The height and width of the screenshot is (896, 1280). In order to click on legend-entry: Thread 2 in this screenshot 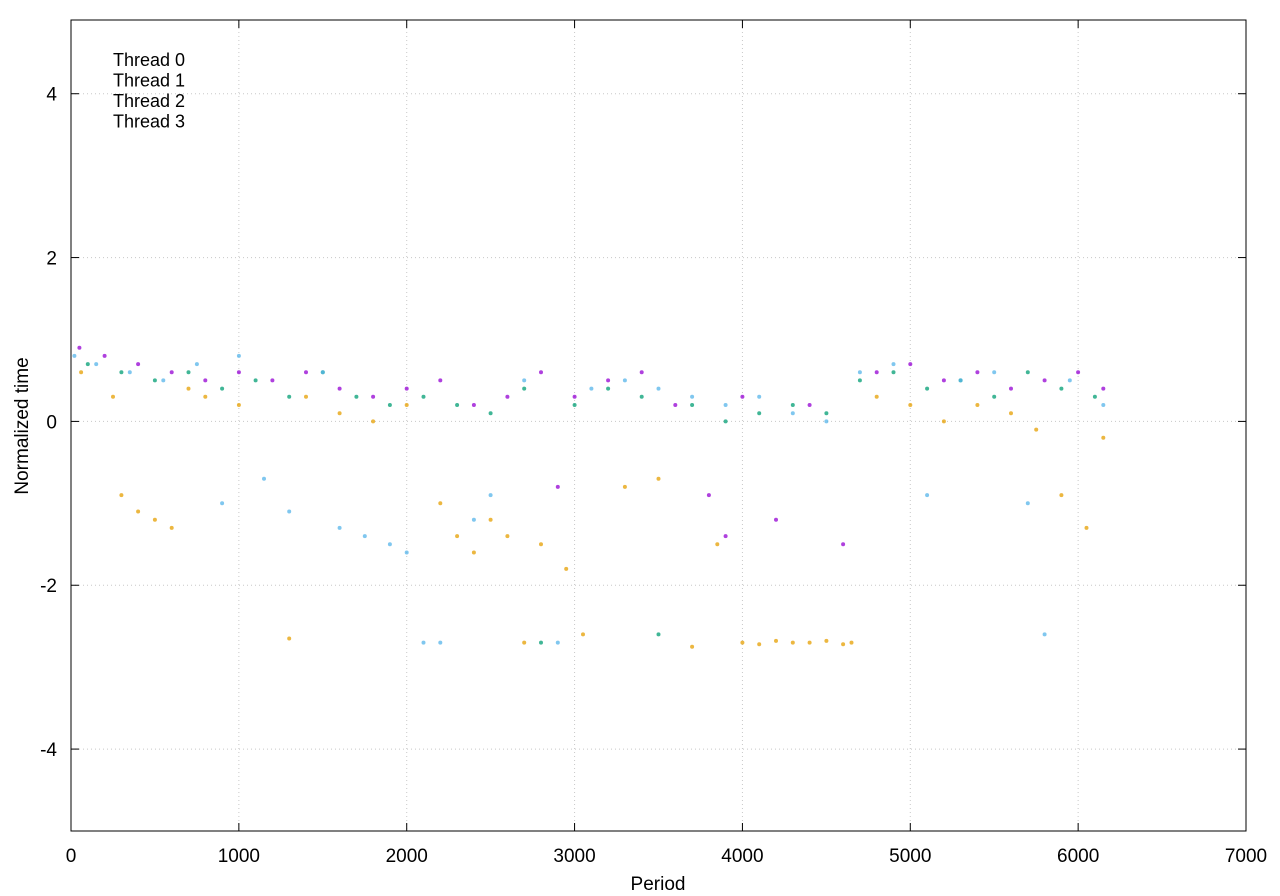, I will do `click(149, 101)`.